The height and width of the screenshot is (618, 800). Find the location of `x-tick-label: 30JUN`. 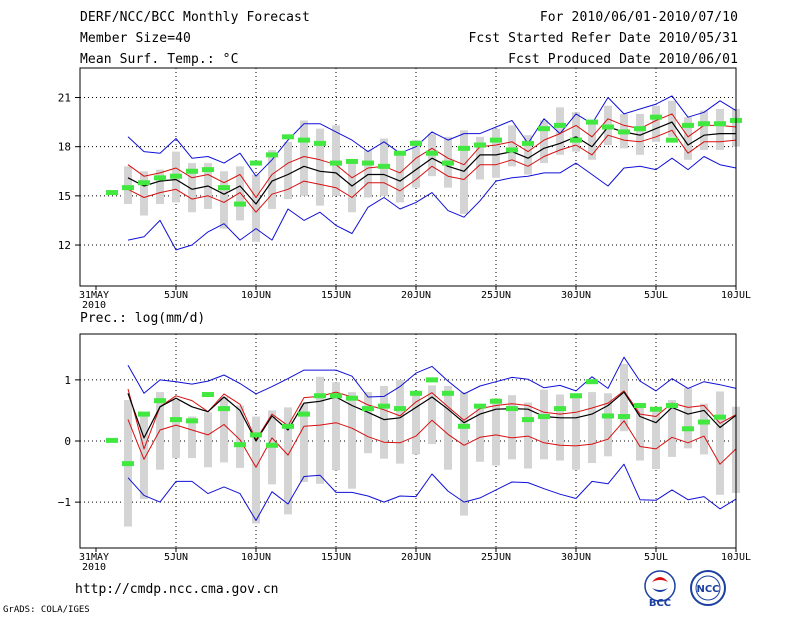

x-tick-label: 30JUN is located at coordinates (576, 557).